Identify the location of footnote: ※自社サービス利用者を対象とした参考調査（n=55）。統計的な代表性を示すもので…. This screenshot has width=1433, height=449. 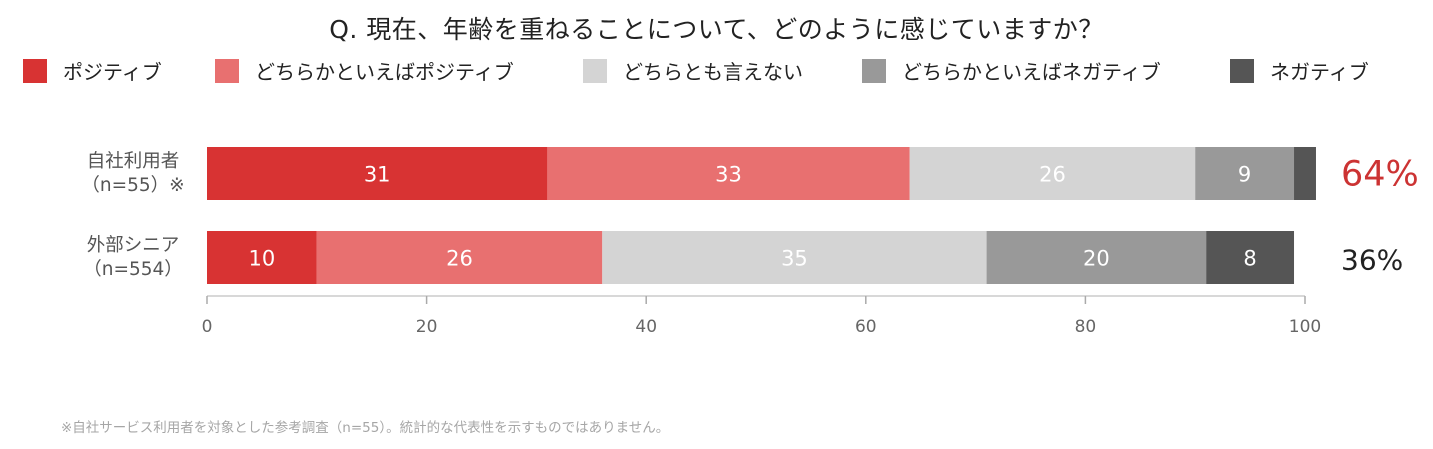
(365, 428).